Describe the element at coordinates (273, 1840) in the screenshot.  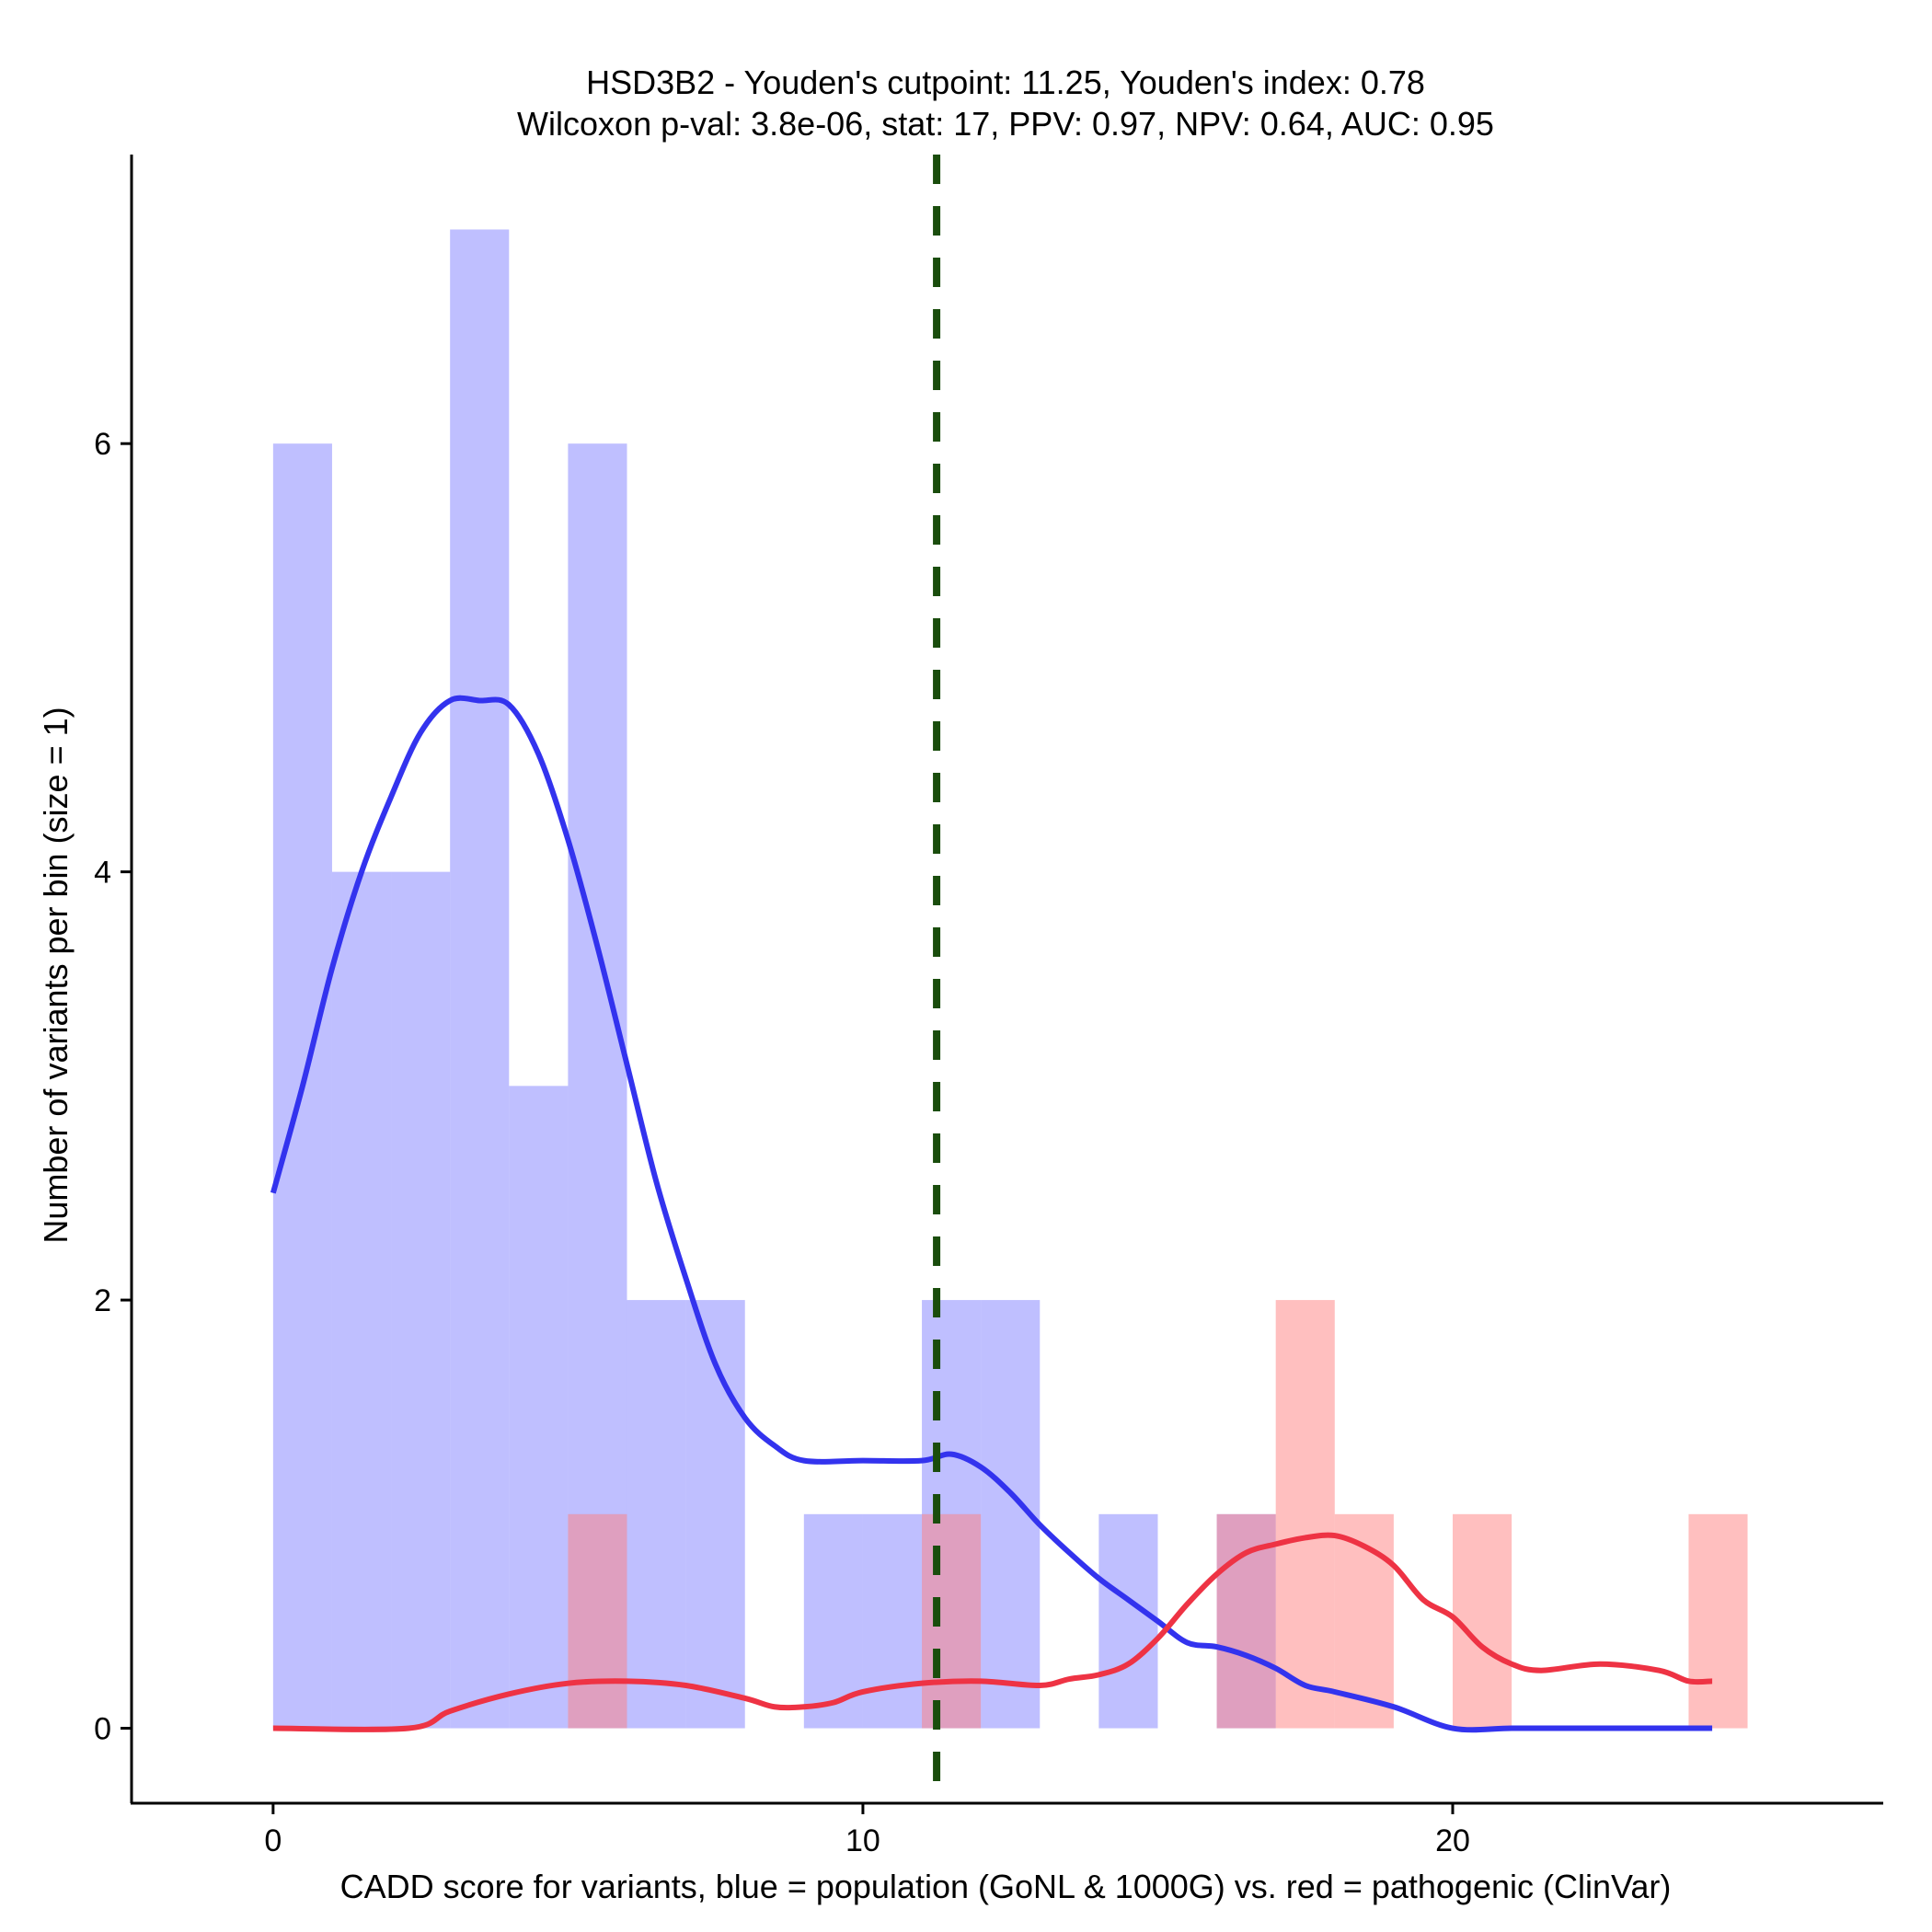
I see `x-tick-label-0: 0` at that location.